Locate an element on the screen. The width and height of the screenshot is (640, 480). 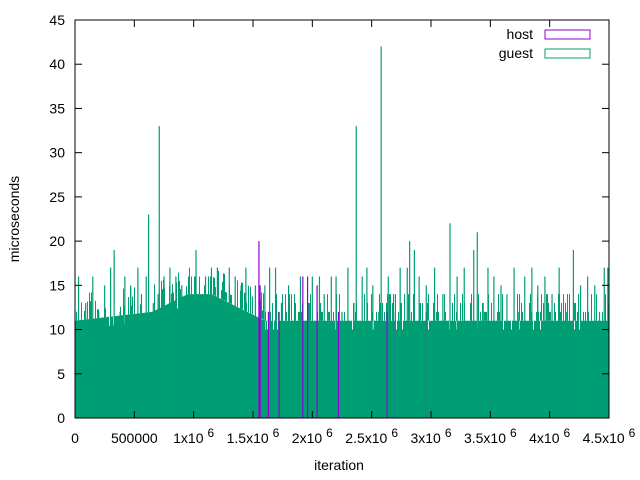
y-tick-label: 5 is located at coordinates (61, 374).